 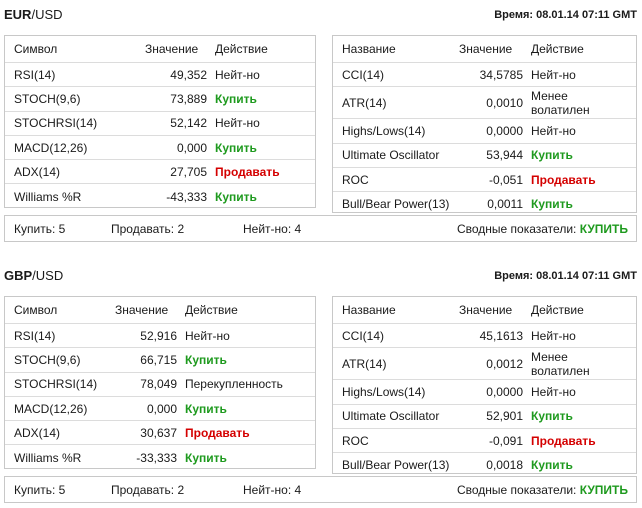 What do you see at coordinates (565, 276) in the screenshot?
I see `update-time: Время: 08.01.14 07:11 GMT` at bounding box center [565, 276].